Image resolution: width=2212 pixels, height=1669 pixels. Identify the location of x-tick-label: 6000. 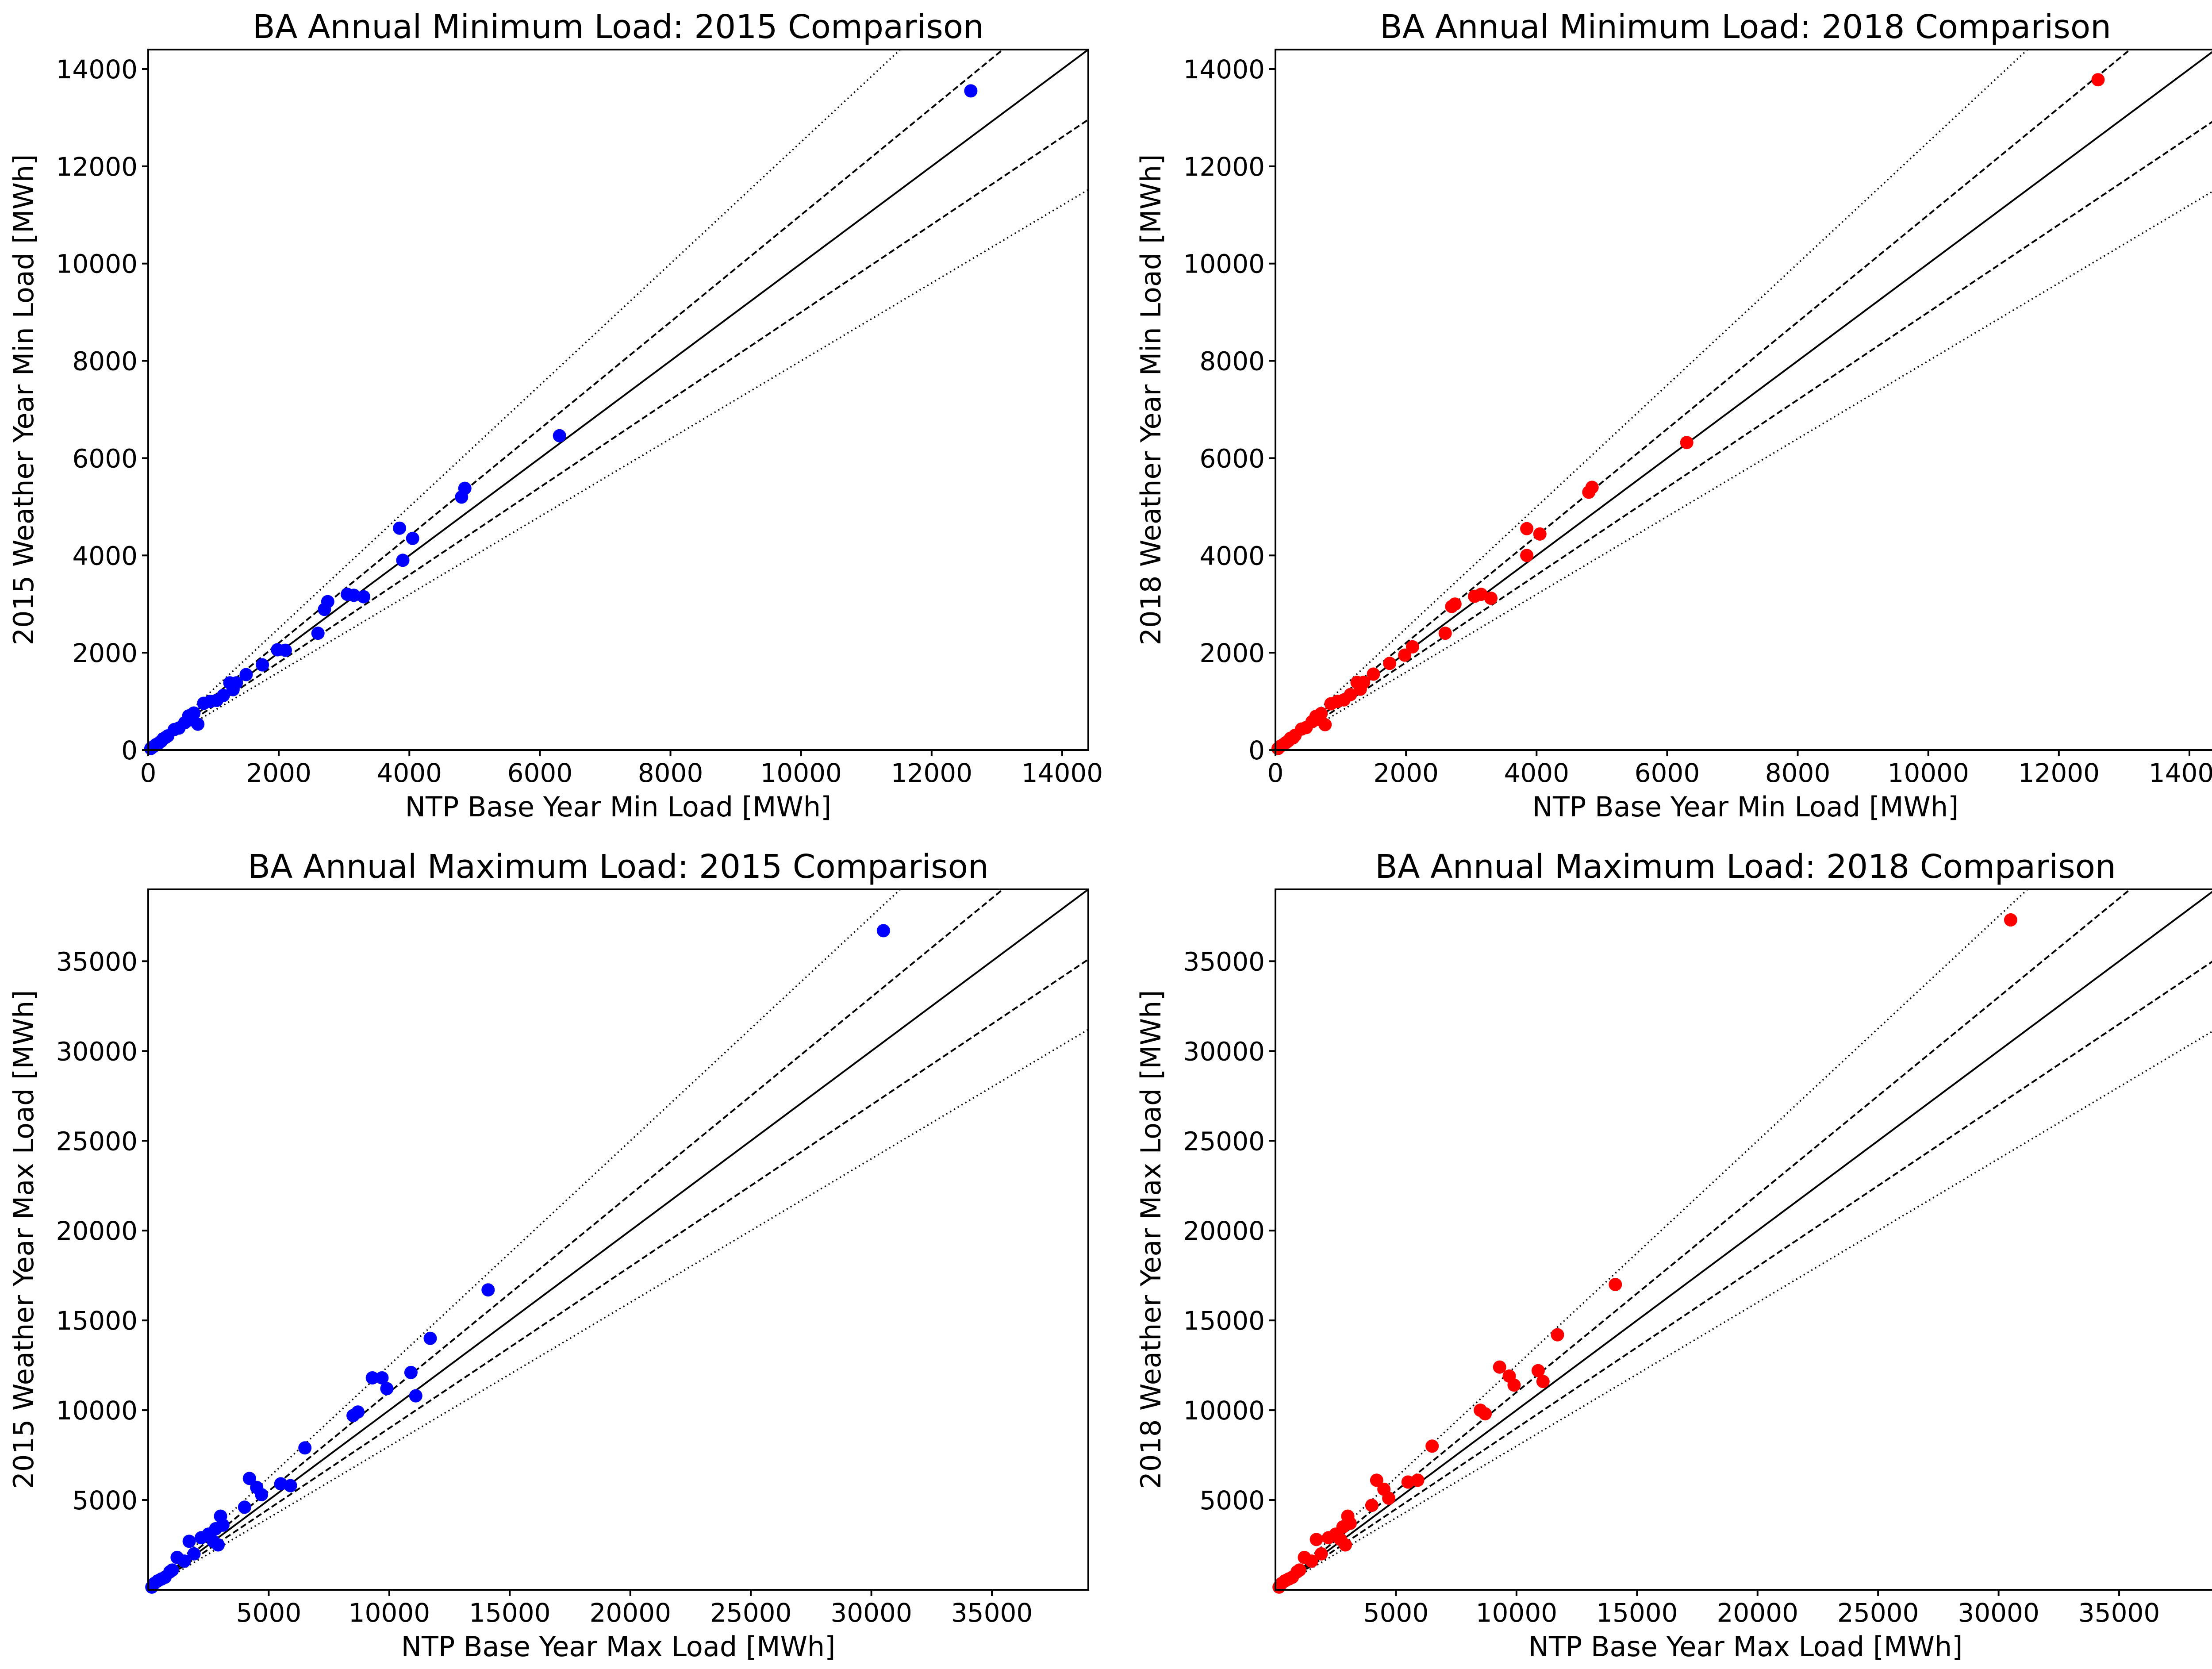
(1668, 773).